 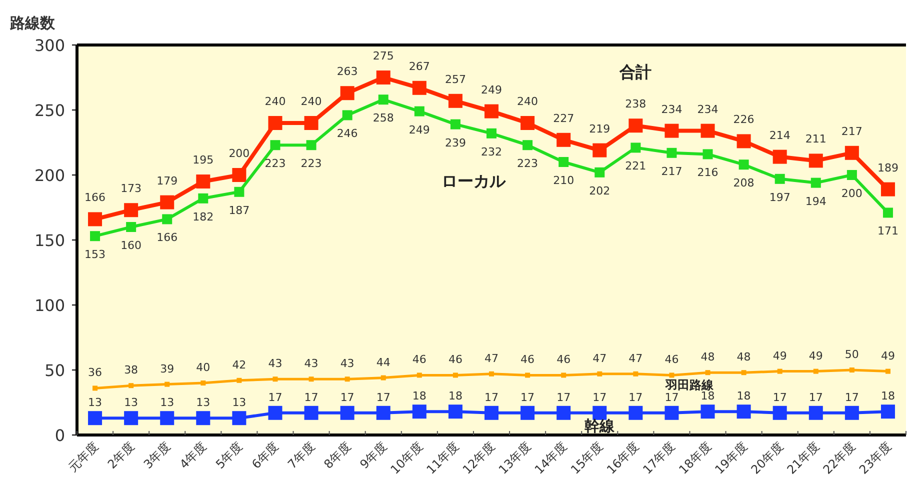 I want to click on data-label: 257, so click(x=455, y=79).